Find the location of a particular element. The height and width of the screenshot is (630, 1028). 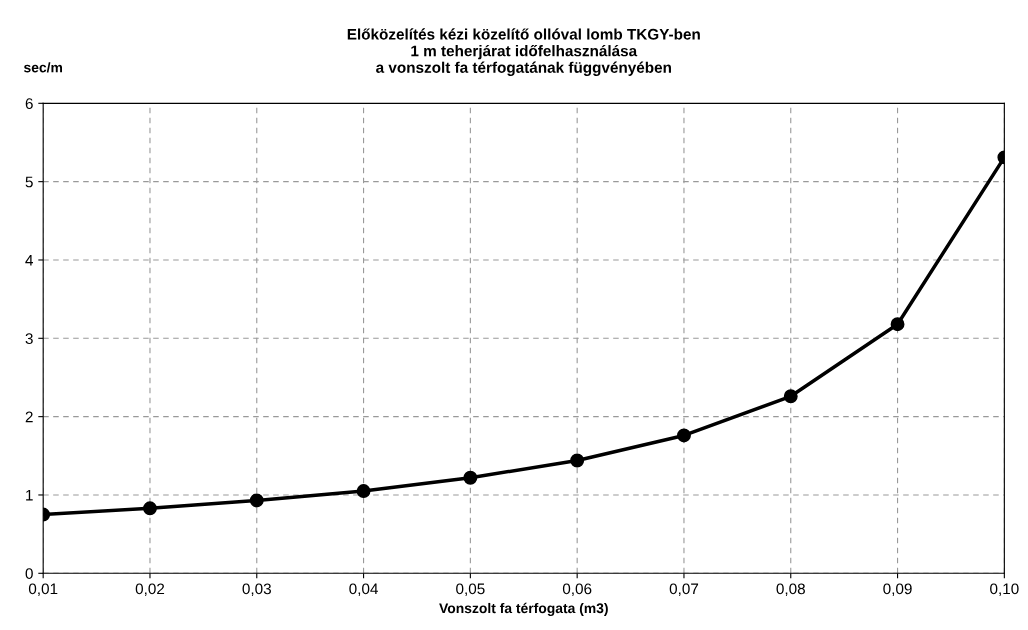

y-tick-label: 4 is located at coordinates (29, 260).